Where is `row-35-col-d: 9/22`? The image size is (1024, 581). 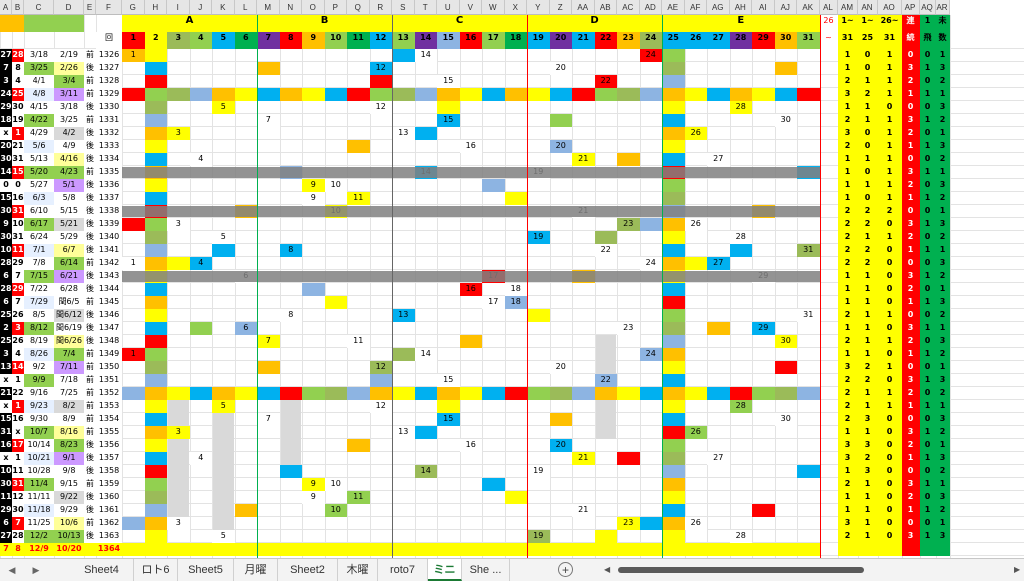 row-35-col-d: 9/22 is located at coordinates (69, 497).